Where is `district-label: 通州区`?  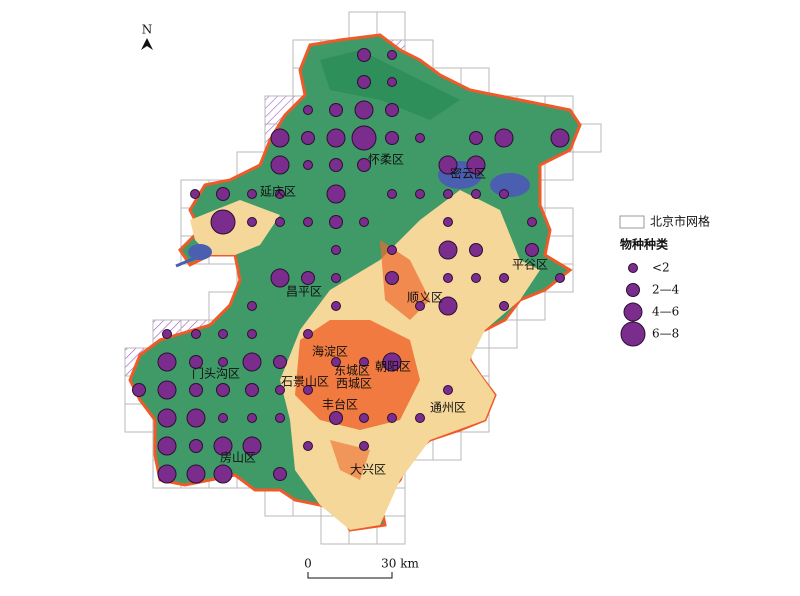 district-label: 通州区 is located at coordinates (448, 408).